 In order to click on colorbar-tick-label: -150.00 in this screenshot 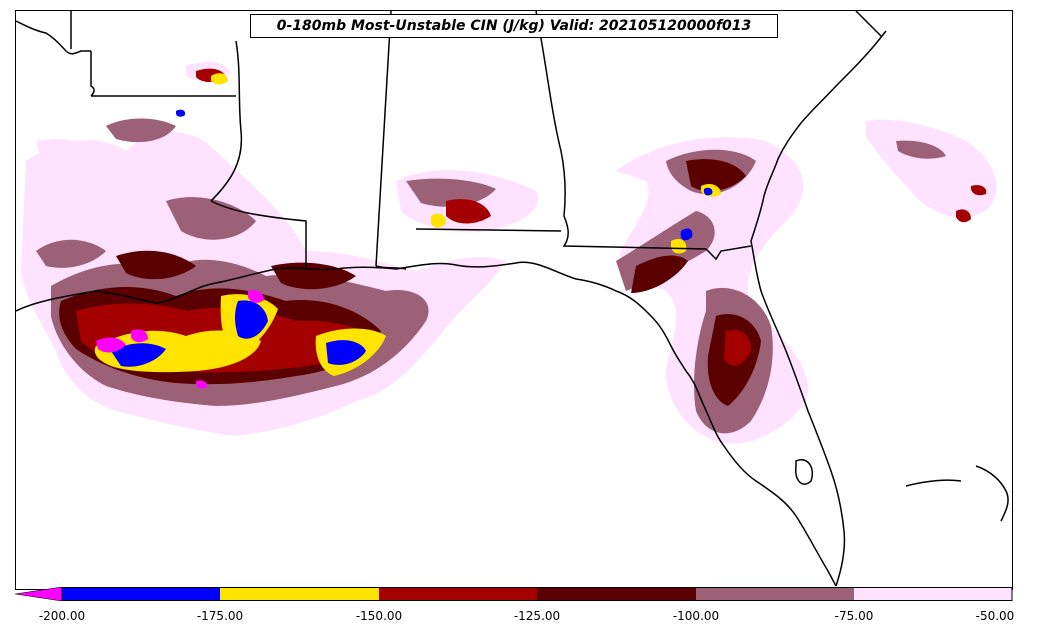, I will do `click(379, 616)`.